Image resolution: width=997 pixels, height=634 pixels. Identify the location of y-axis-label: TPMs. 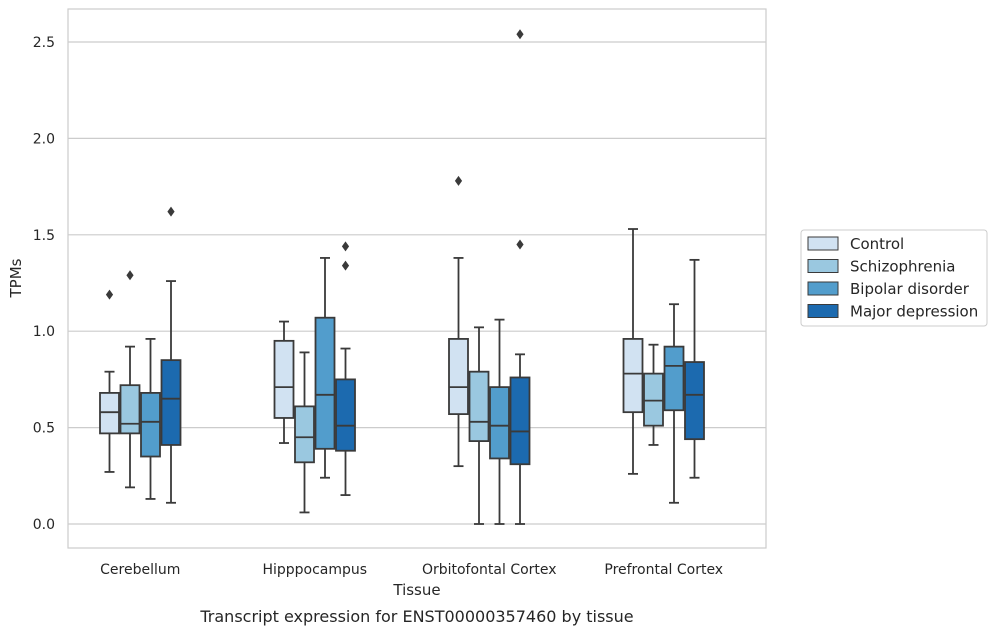
(16, 278).